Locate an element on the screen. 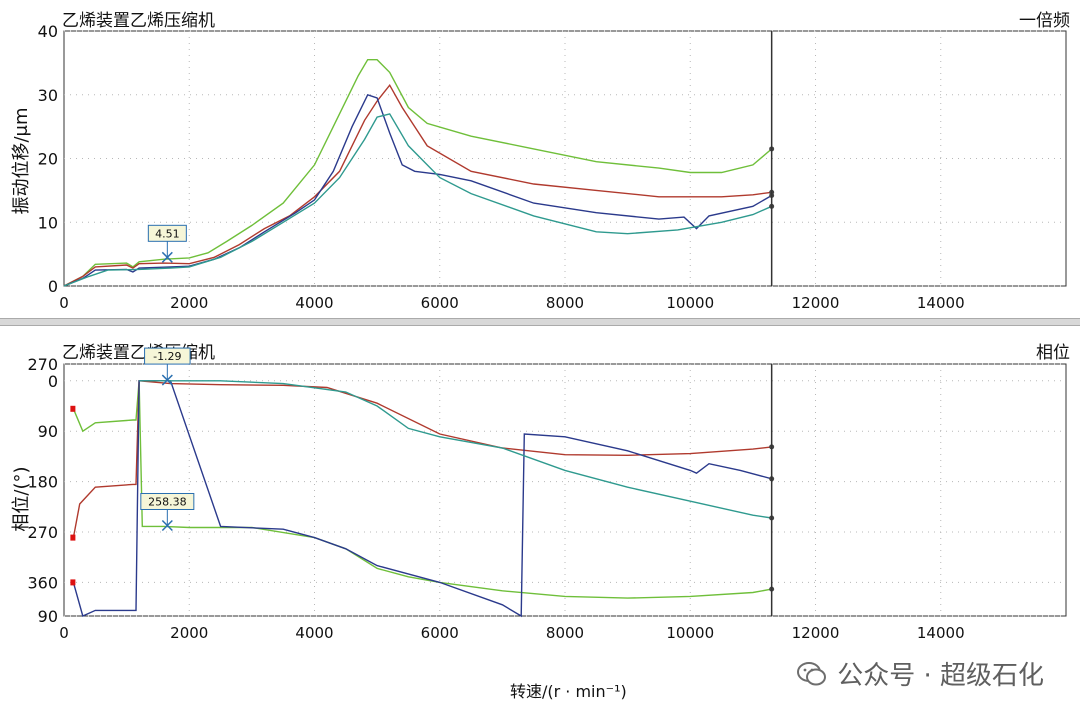 The height and width of the screenshot is (716, 1080). y-tick-label: 20 is located at coordinates (48, 159).